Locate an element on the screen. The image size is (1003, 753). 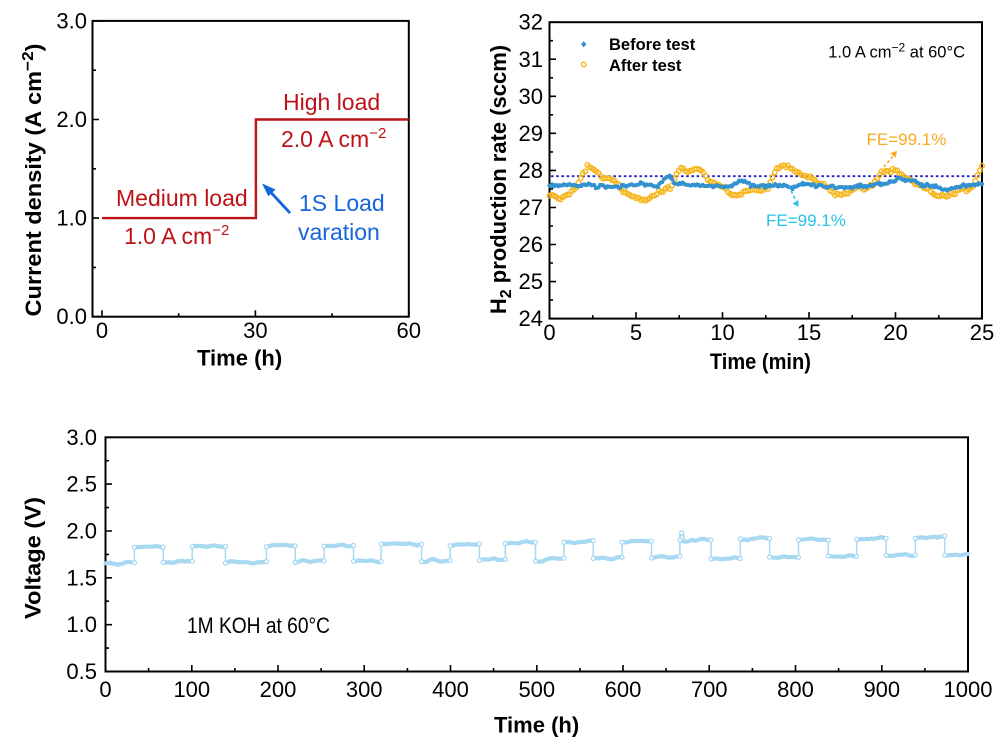
svg-text: Time (min) is located at coordinates (760, 361).